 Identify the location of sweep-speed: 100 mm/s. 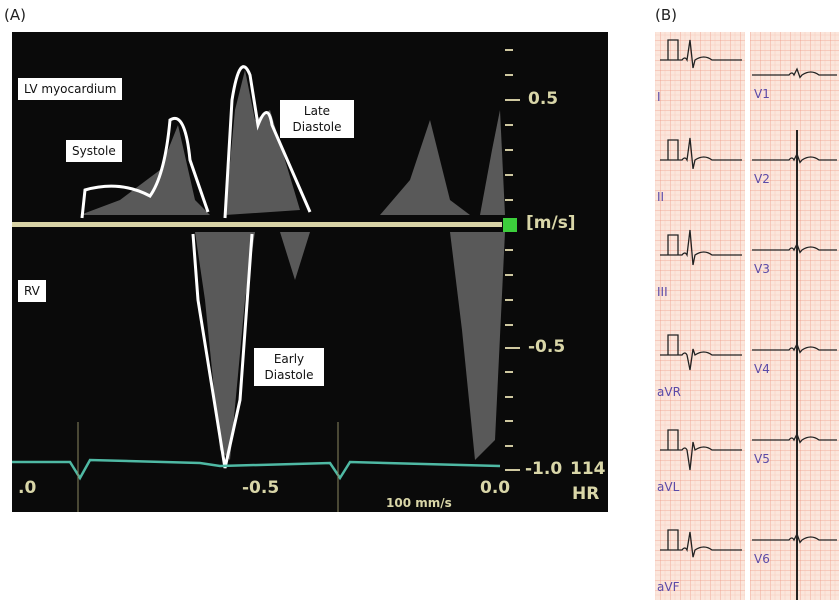
(419, 503).